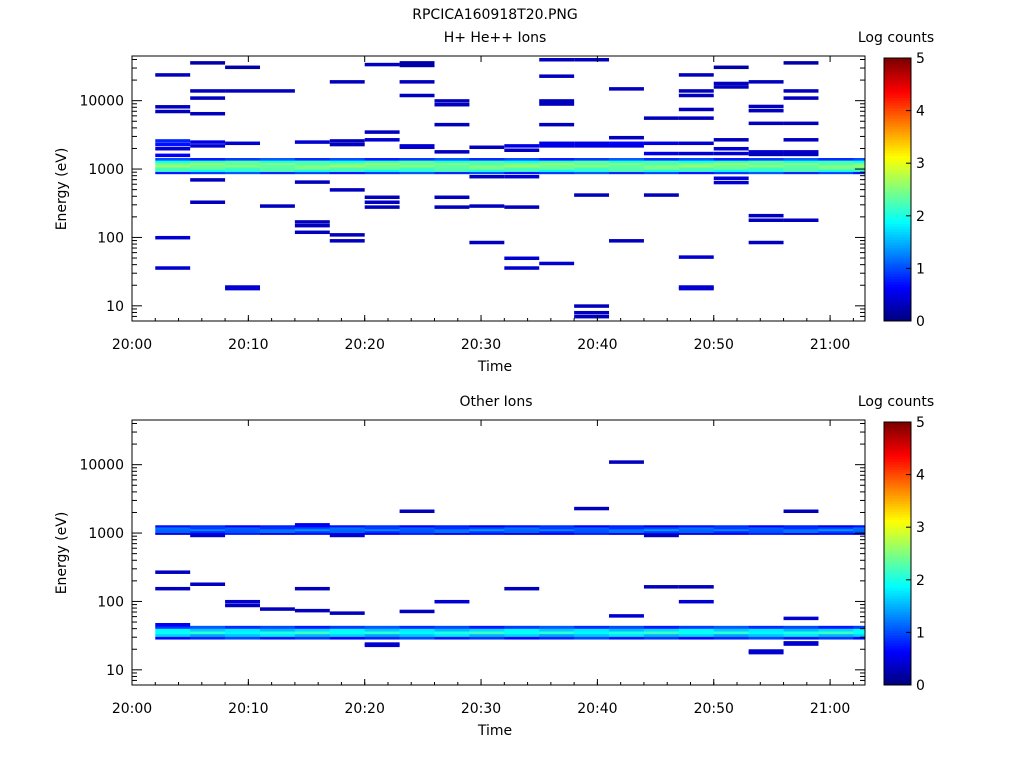  What do you see at coordinates (495, 402) in the screenshot?
I see `panel-title: Other Ions` at bounding box center [495, 402].